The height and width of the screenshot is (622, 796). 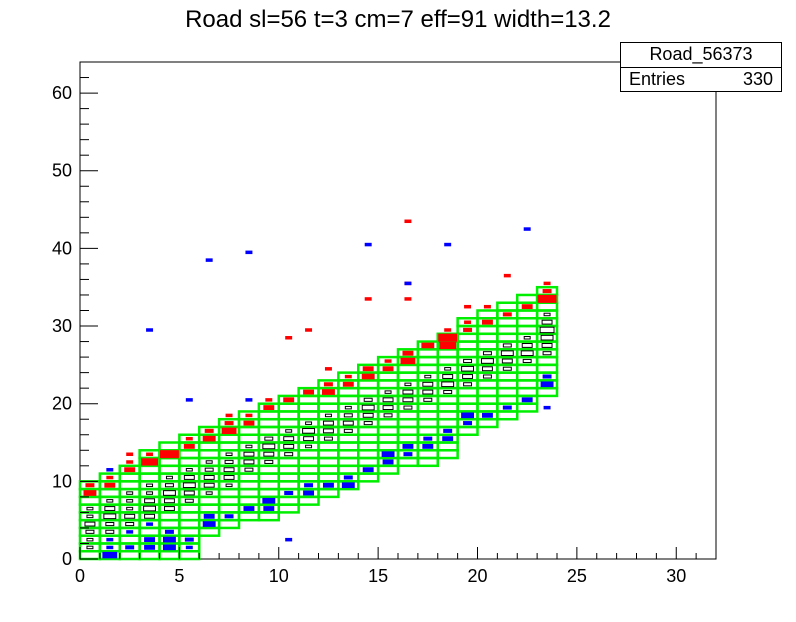 What do you see at coordinates (477, 576) in the screenshot?
I see `x-tick-label: 20` at bounding box center [477, 576].